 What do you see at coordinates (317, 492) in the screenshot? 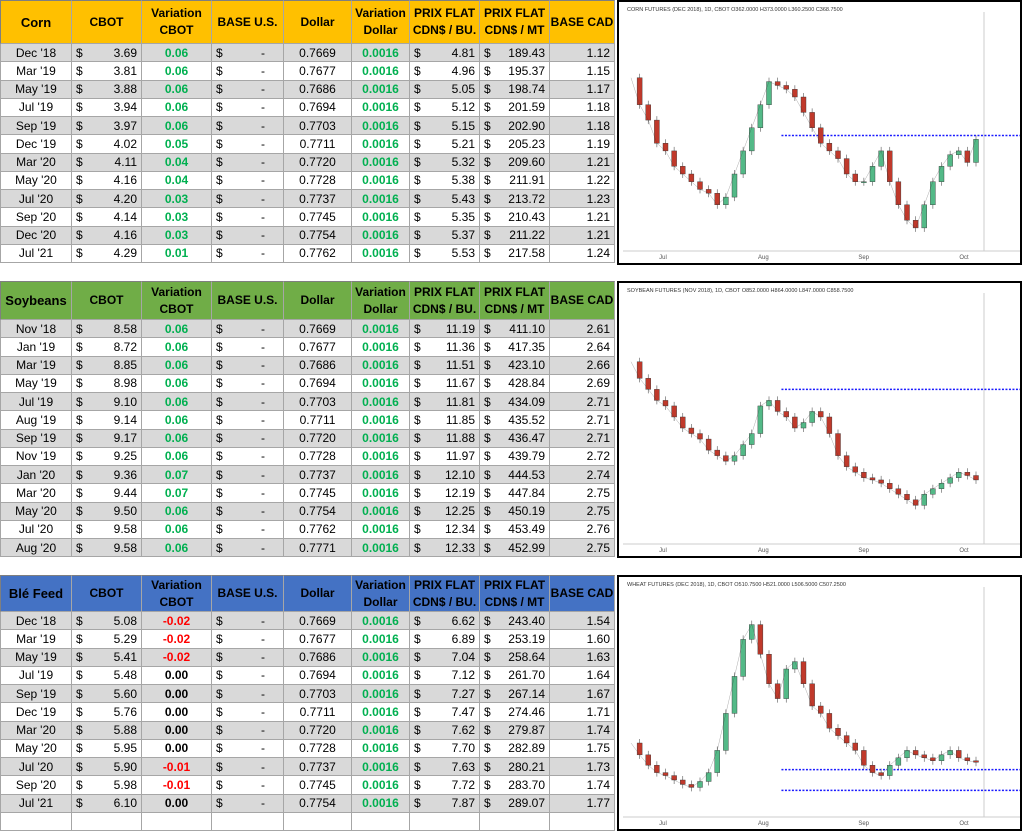
I see `cell-value: 0.7745` at bounding box center [317, 492].